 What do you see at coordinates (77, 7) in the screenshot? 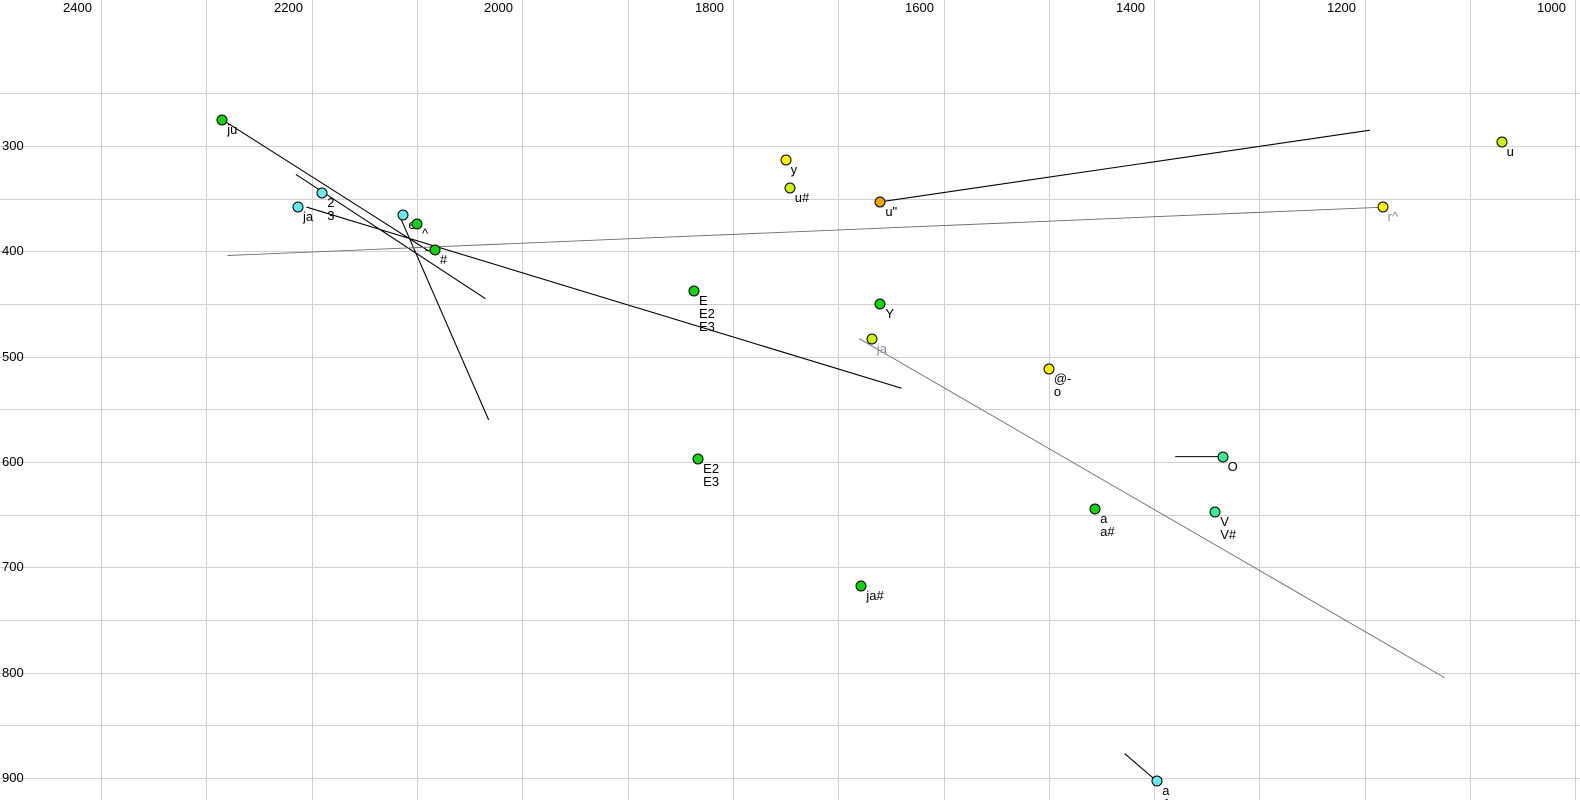
I see `x-tick-label: 2400` at bounding box center [77, 7].